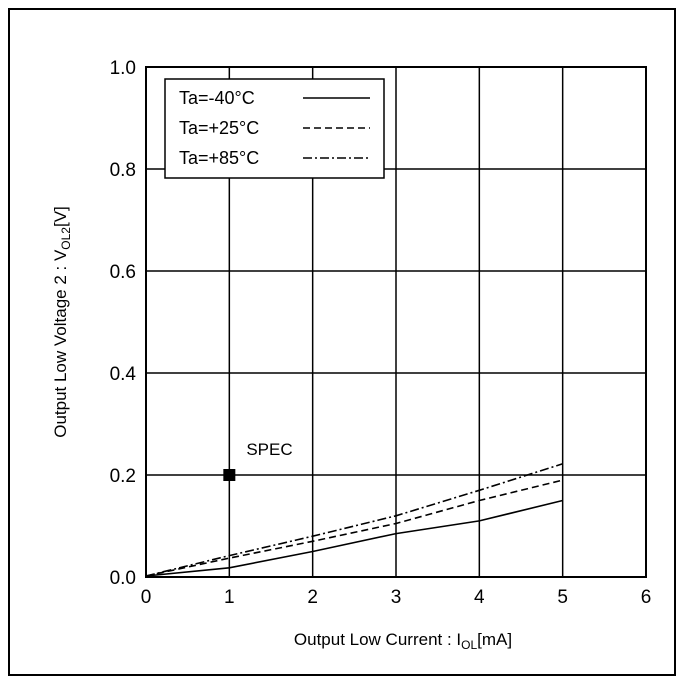 The height and width of the screenshot is (686, 686). I want to click on y-tick-label: 0.0, so click(123, 578).